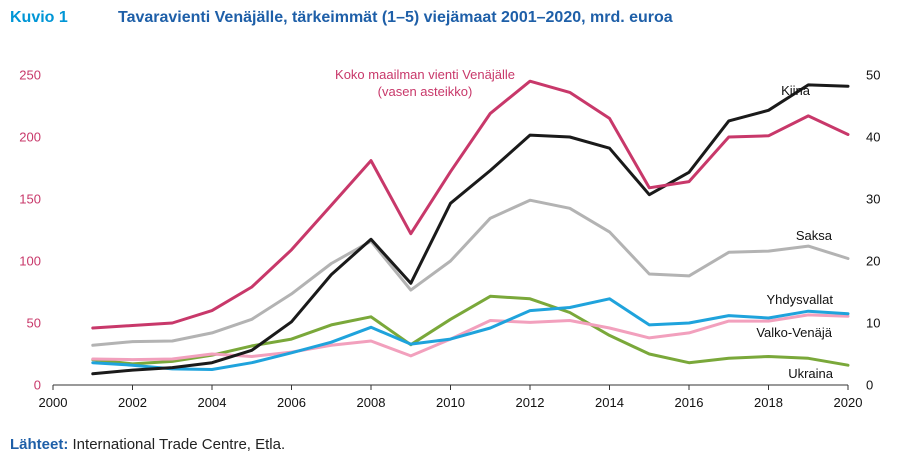  Describe the element at coordinates (530, 402) in the screenshot. I see `x-tick-label: 2012` at that location.